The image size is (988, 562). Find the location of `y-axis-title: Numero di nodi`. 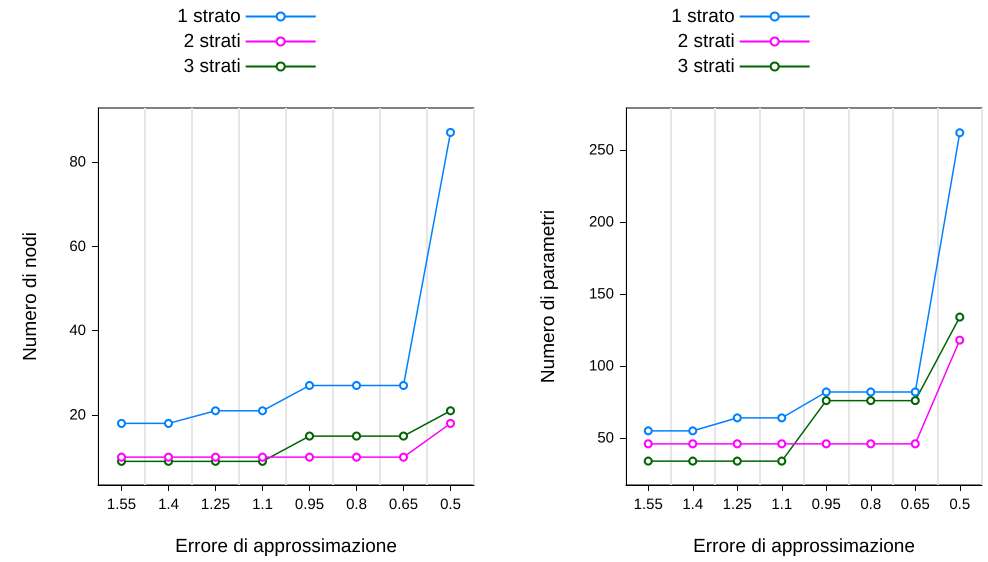

y-axis-title: Numero di nodi is located at coordinates (30, 296).